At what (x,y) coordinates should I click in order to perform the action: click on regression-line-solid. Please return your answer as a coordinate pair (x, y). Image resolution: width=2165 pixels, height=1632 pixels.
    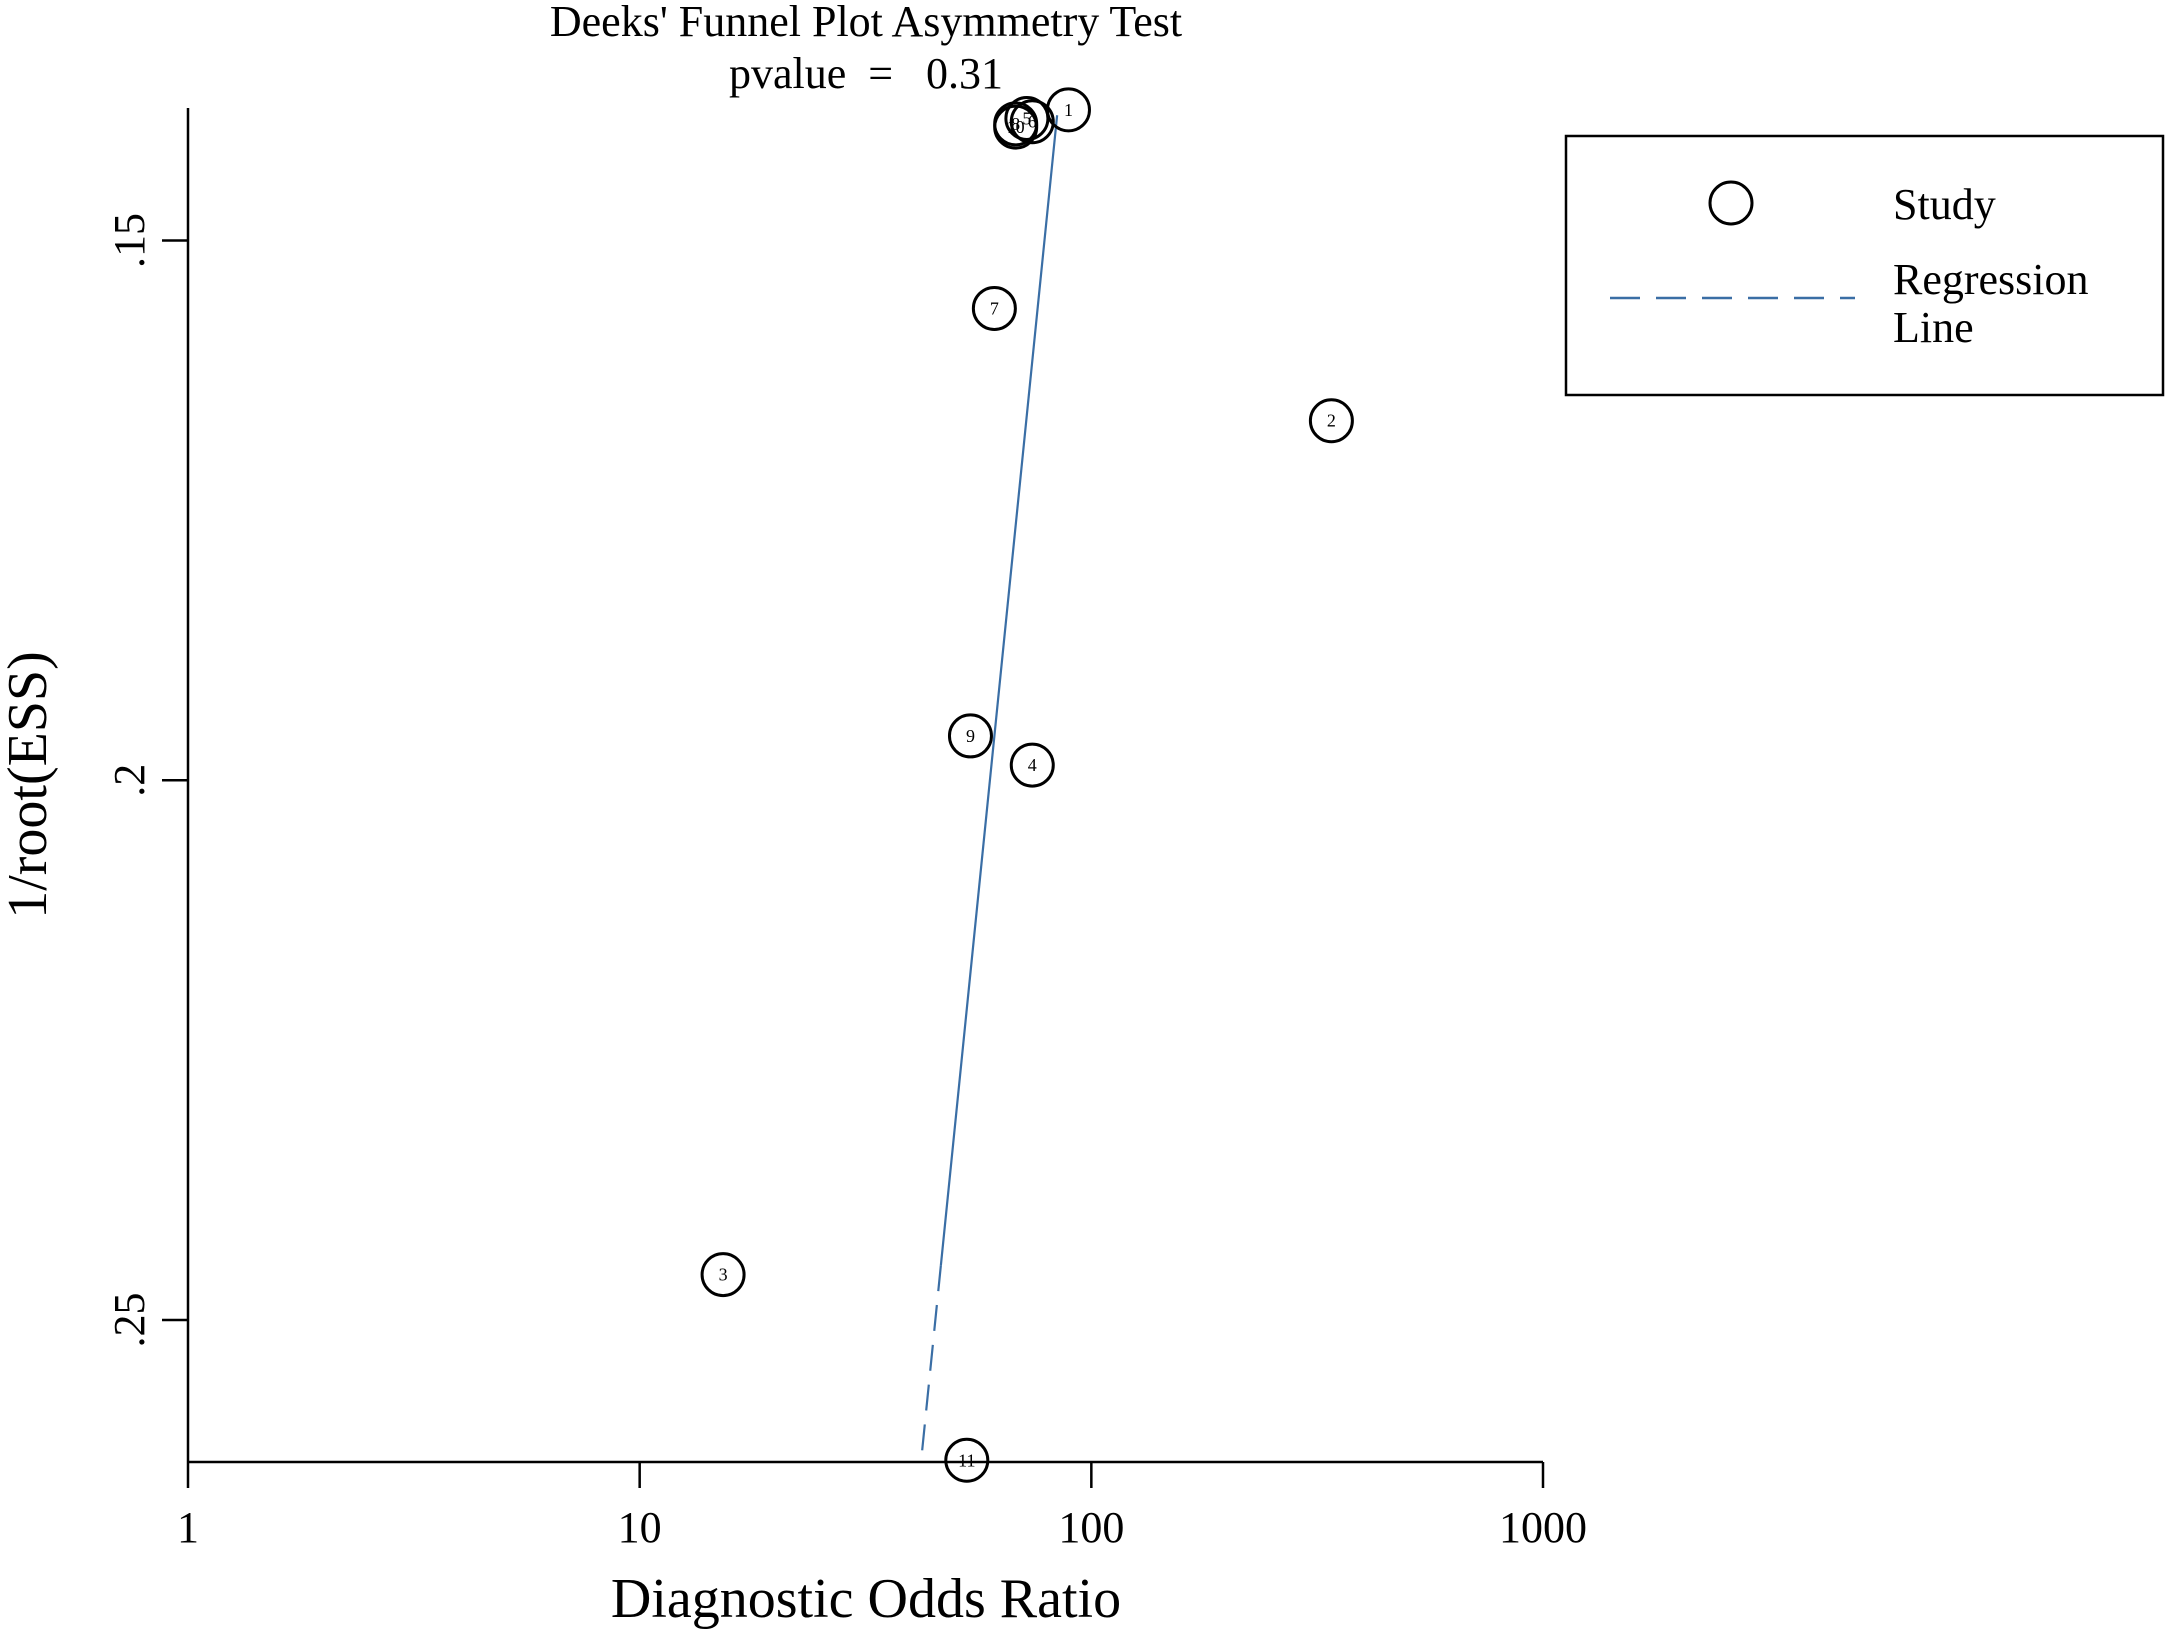
    Looking at the image, I should click on (999, 690).